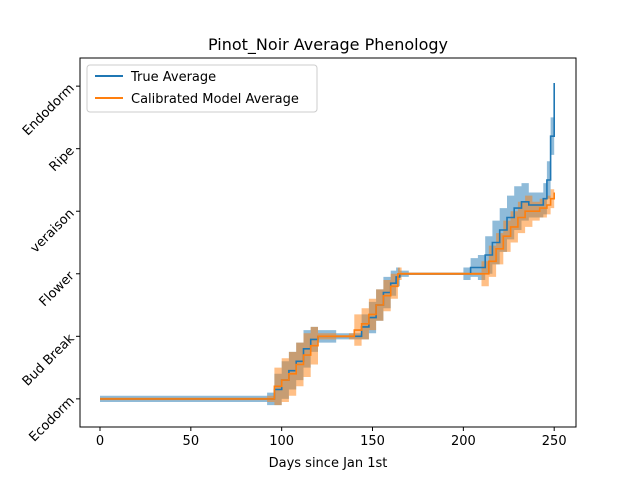 This screenshot has width=640, height=484. Describe the element at coordinates (215, 99) in the screenshot. I see `legend-label-calibrated-model-average: Calibrated Model Average` at that location.